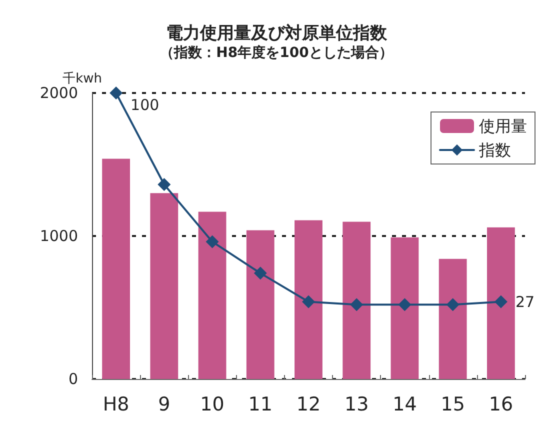  I want to click on legend-label: 使用量, so click(503, 126).